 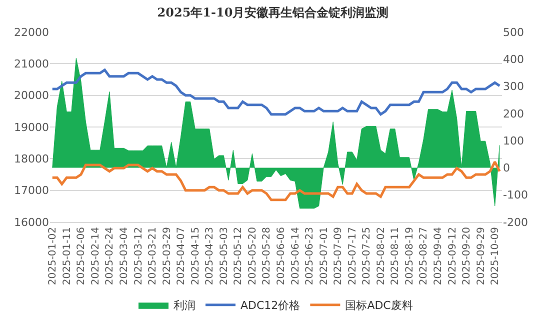 I want to click on x-tick-label: 2025-08-02, so click(x=381, y=256).